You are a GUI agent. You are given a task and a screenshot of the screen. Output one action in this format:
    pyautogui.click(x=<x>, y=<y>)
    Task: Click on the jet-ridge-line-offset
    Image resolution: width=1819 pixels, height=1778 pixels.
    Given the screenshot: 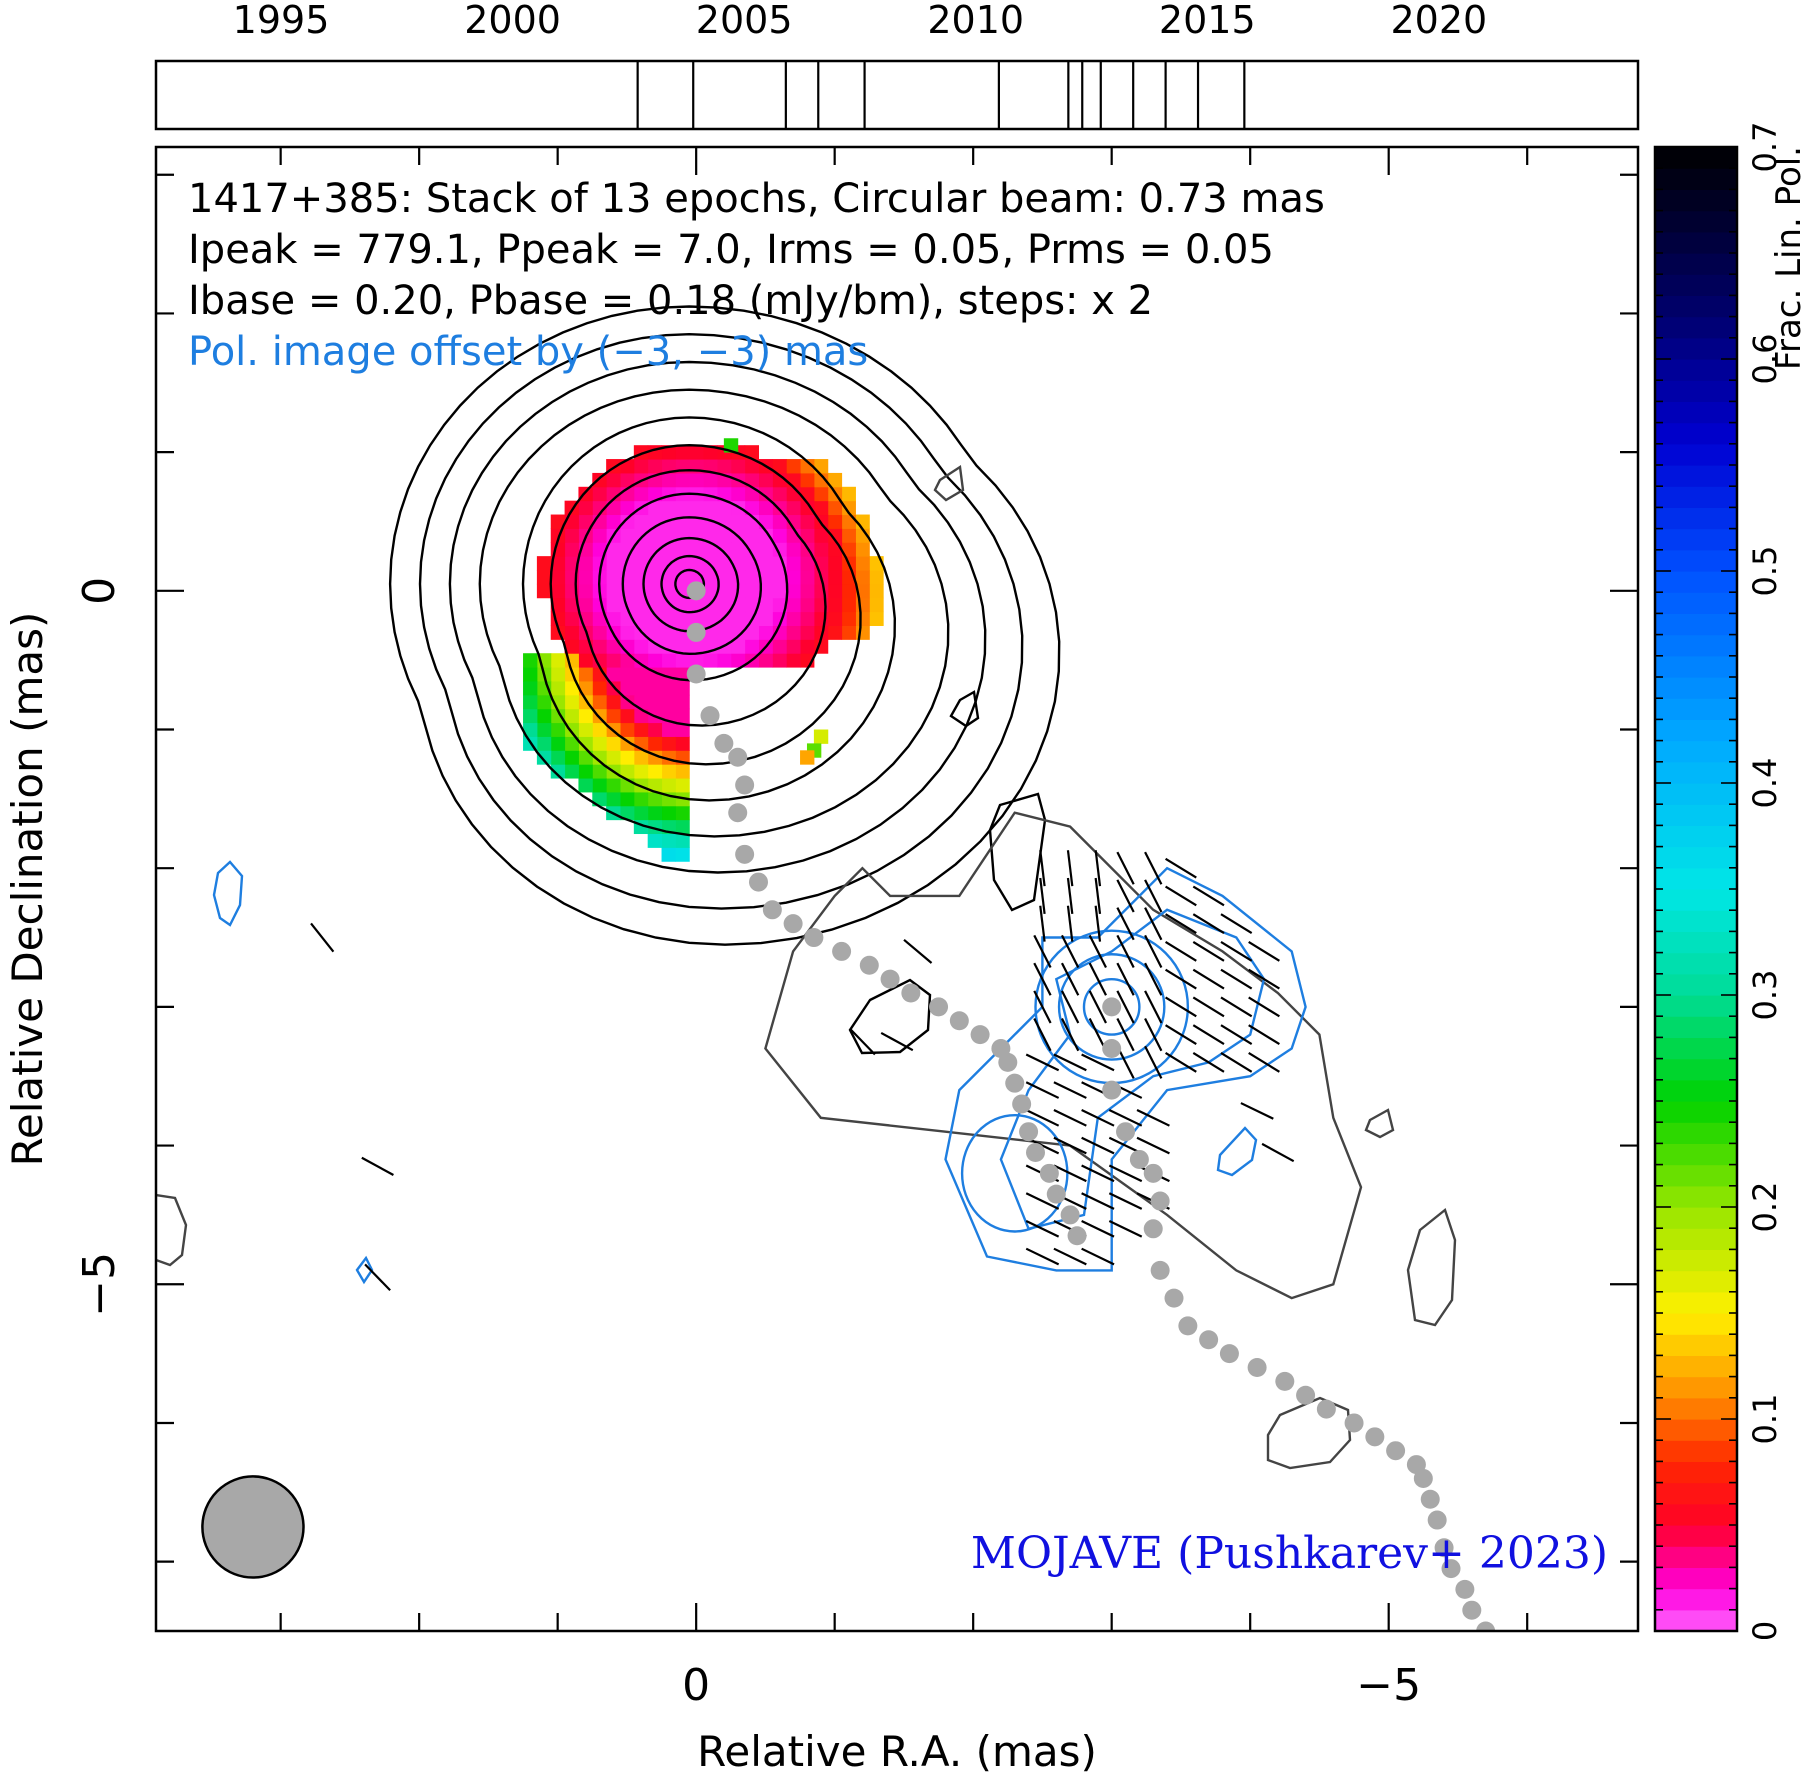 What is the action you would take?
    pyautogui.click(x=1299, y=1314)
    